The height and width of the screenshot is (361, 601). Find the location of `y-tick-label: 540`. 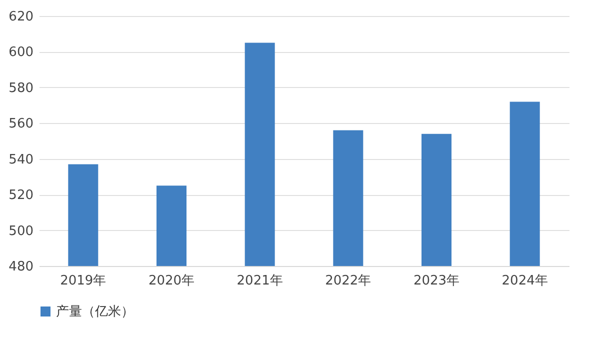

y-tick-label: 540 is located at coordinates (21, 160).